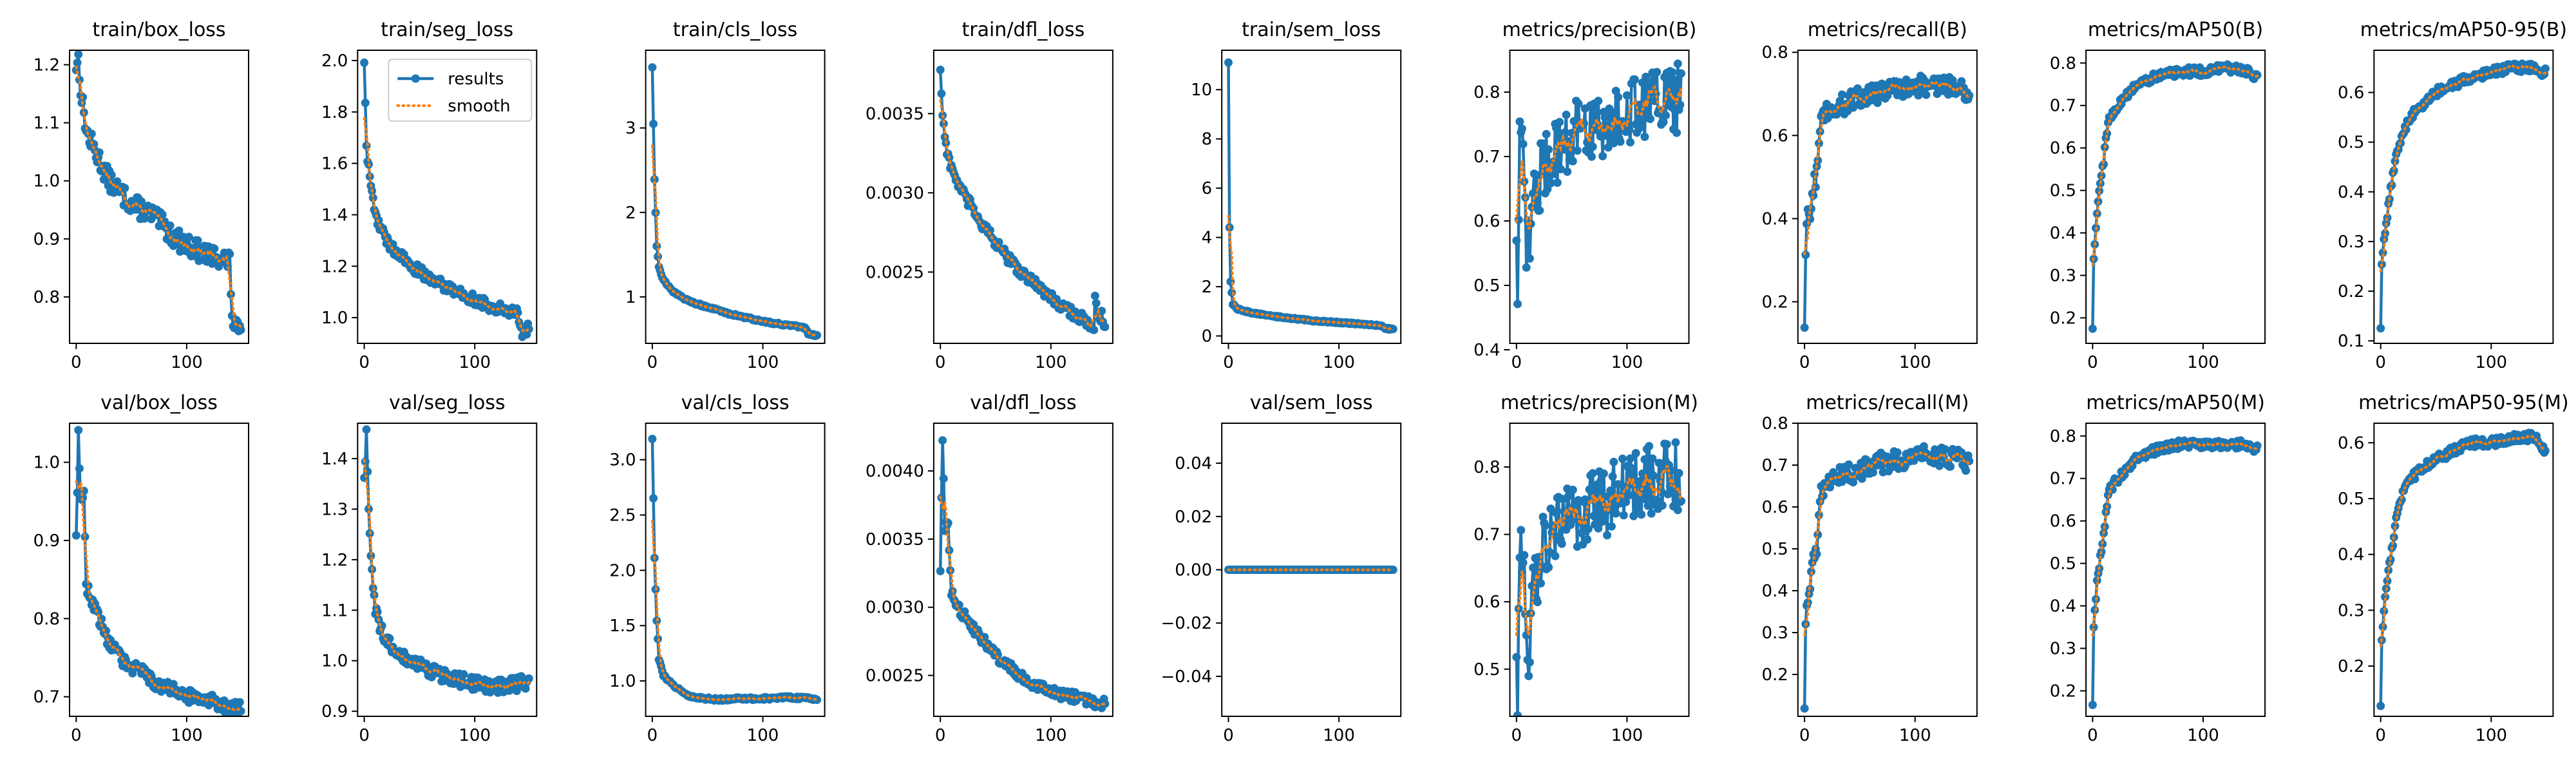  I want to click on chart-title: metrics/recall(M), so click(1888, 403).